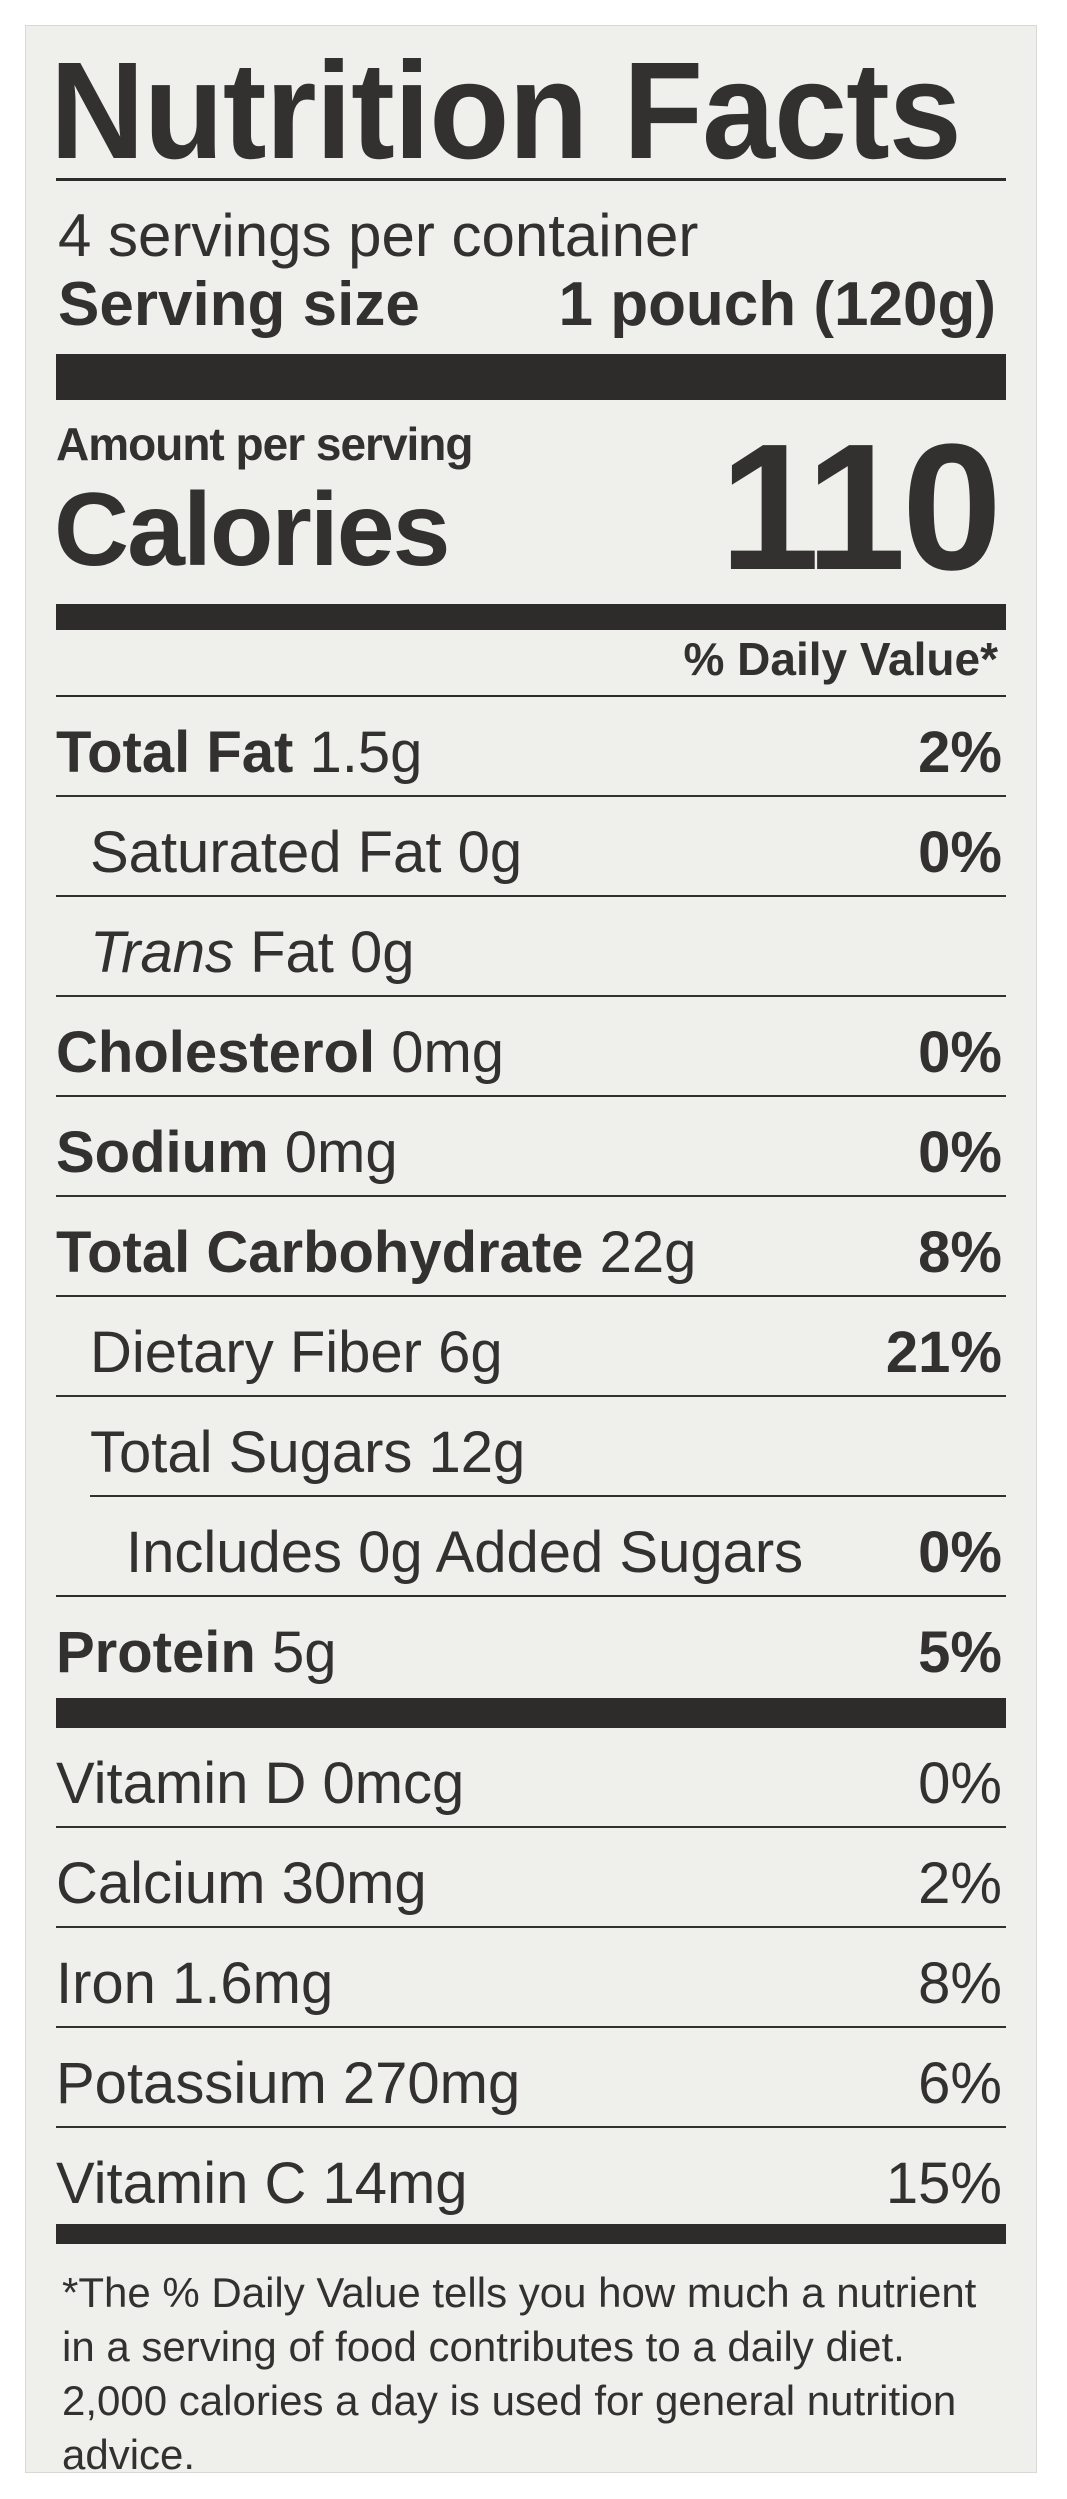  What do you see at coordinates (292, 952) in the screenshot?
I see `nutrient-name: Fat` at bounding box center [292, 952].